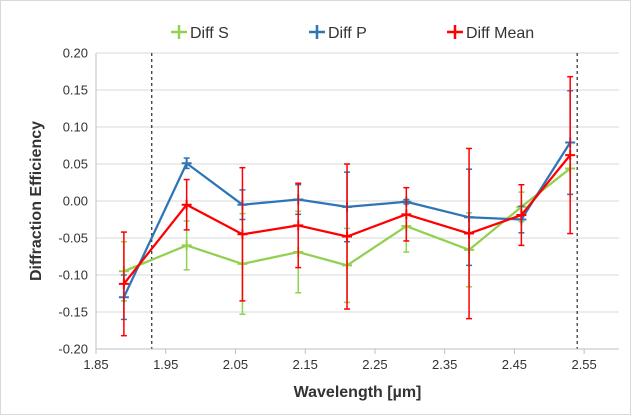 This screenshot has height=415, width=631. I want to click on x-tick-label: 1.85, so click(95, 364).